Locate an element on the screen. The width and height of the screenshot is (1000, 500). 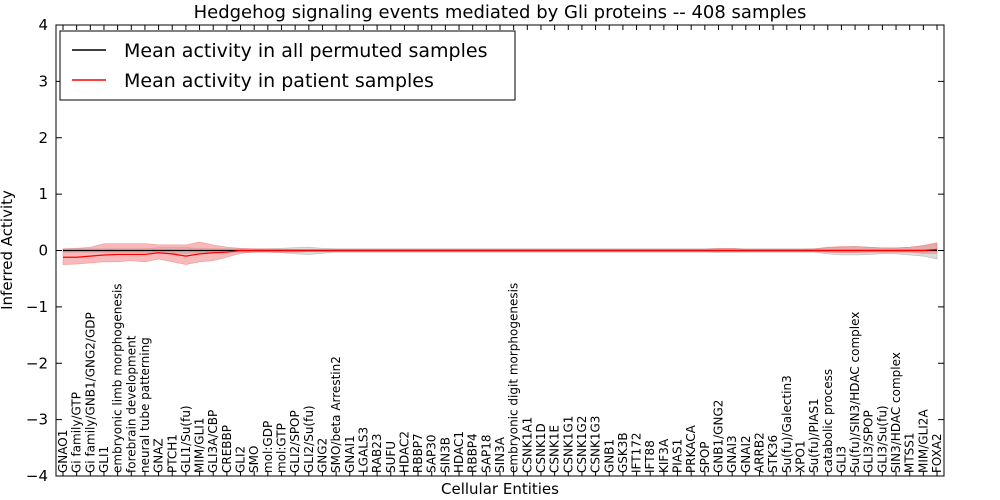
x-tick-label: GNAI3 is located at coordinates (732, 454).